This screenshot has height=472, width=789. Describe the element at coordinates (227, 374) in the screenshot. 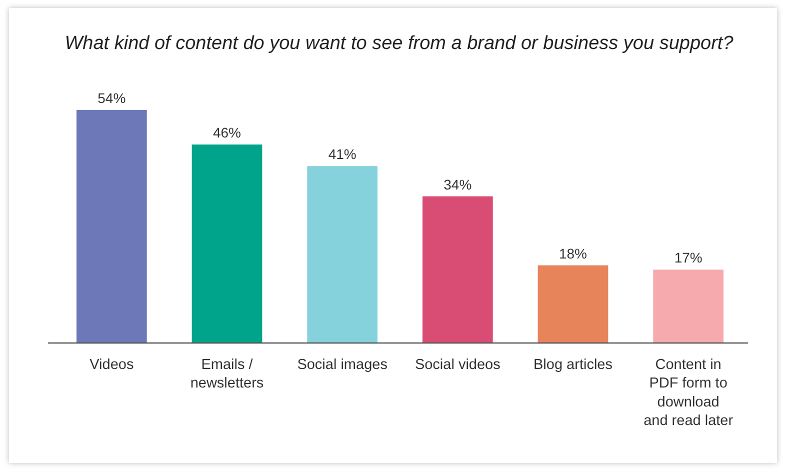

I see `x-tick-label: Emails / newsletters` at that location.